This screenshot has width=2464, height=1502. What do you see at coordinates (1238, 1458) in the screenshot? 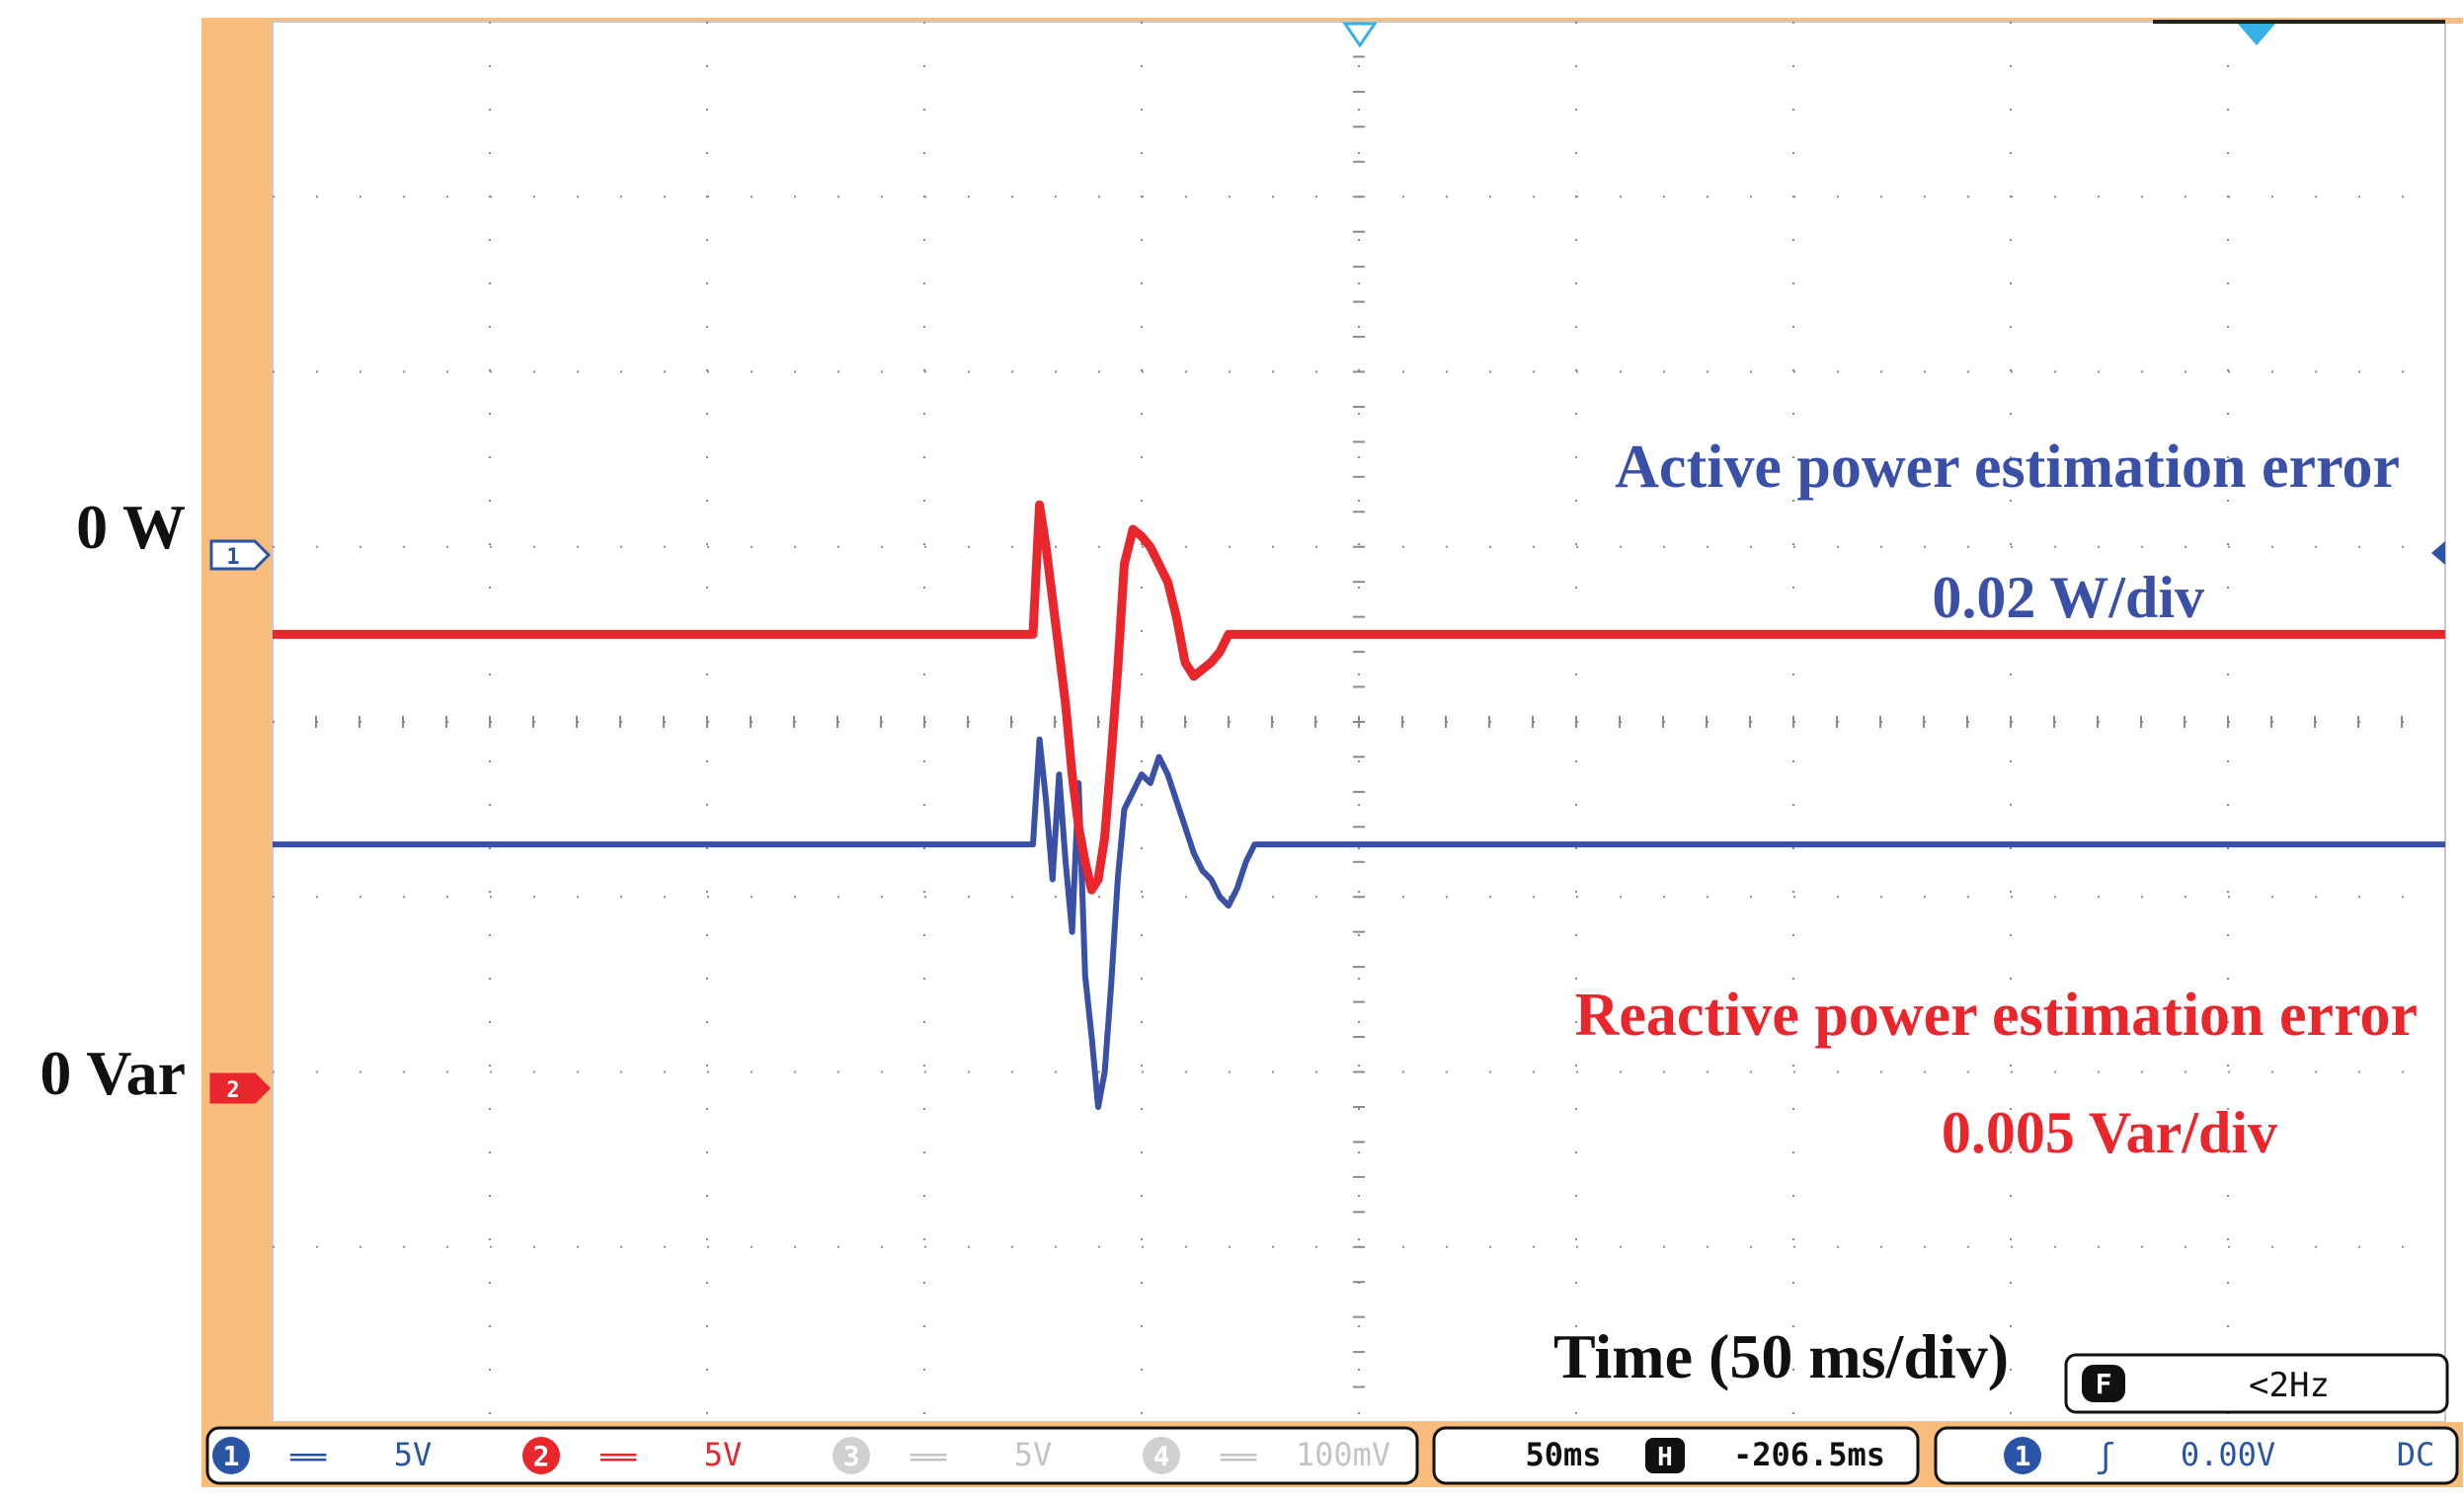
I see `ch4-coupling: ══` at bounding box center [1238, 1458].